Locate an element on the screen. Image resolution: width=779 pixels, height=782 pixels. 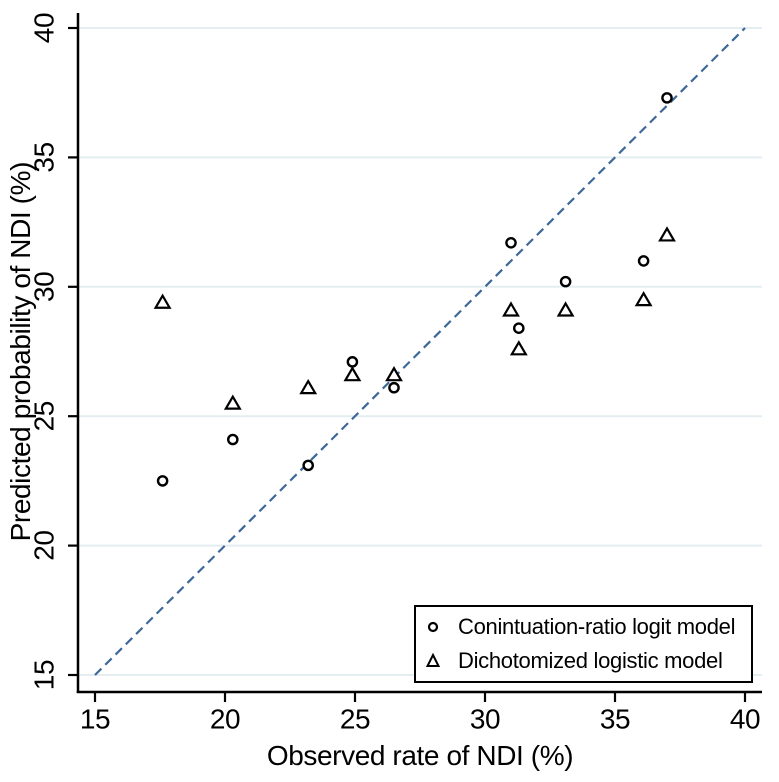
x-tick-label-15: 15 is located at coordinates (95, 719).